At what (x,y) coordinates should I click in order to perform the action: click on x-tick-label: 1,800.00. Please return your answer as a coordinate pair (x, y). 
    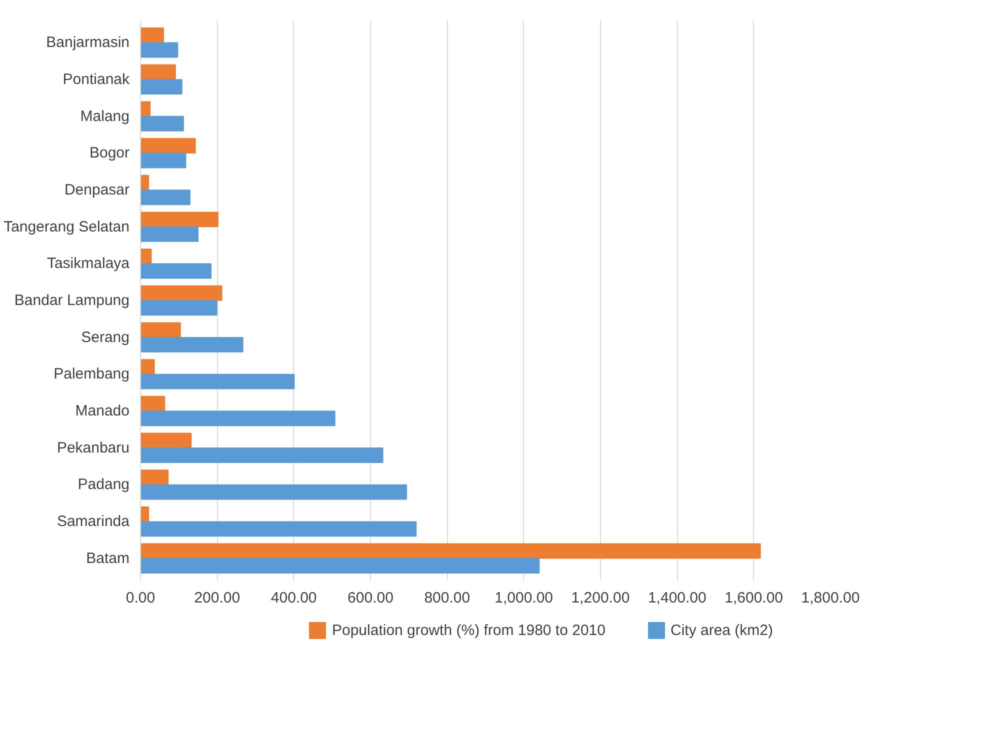
    Looking at the image, I should click on (830, 598).